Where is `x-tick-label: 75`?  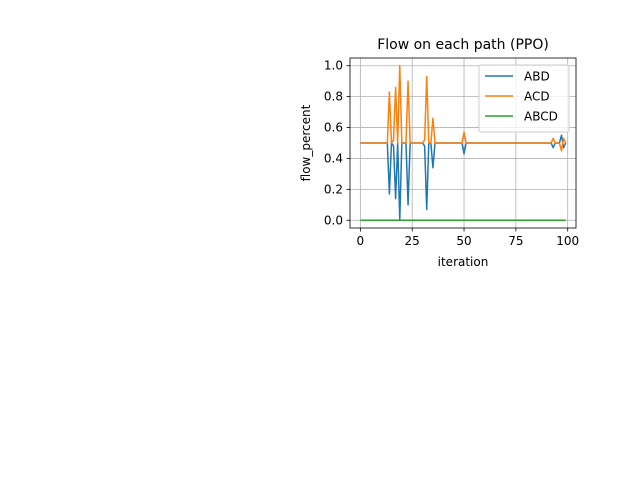
x-tick-label: 75 is located at coordinates (515, 241).